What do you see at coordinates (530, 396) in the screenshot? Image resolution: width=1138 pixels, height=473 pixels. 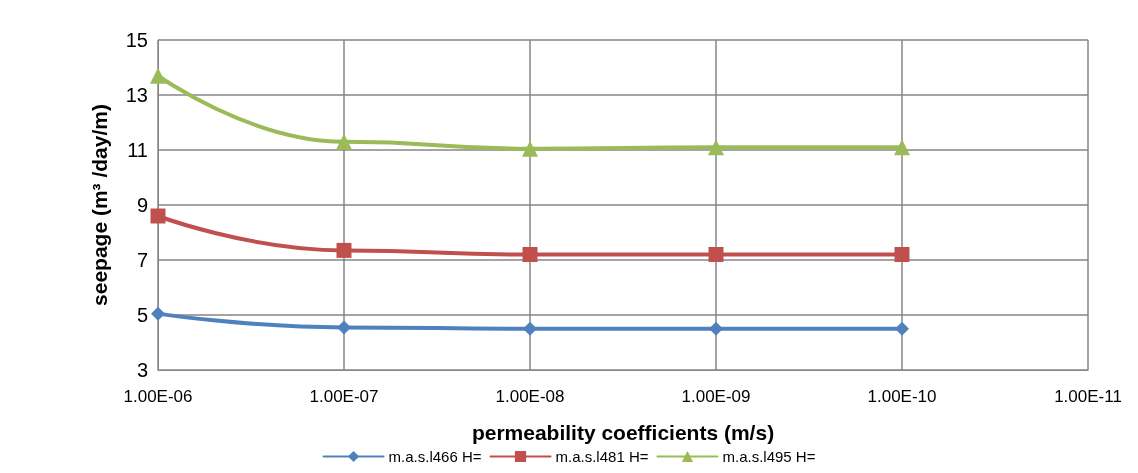 I see `x-tick-label: 1.00E-08` at bounding box center [530, 396].